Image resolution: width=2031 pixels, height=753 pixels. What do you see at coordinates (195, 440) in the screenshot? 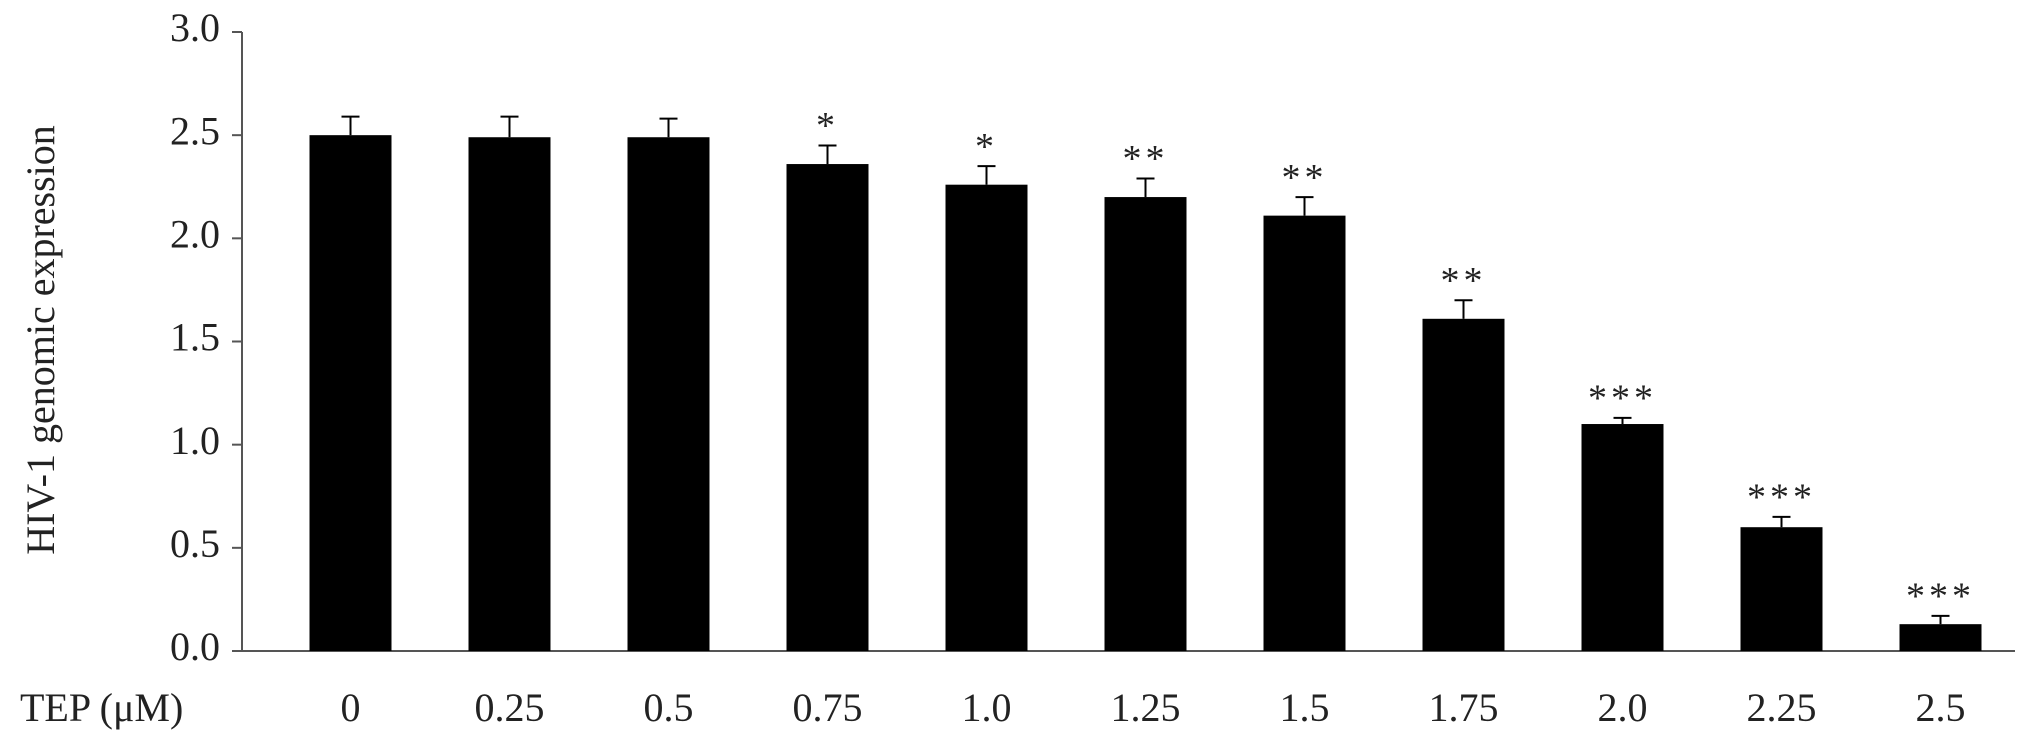
I see `y-tick-label: 1.0` at bounding box center [195, 440].